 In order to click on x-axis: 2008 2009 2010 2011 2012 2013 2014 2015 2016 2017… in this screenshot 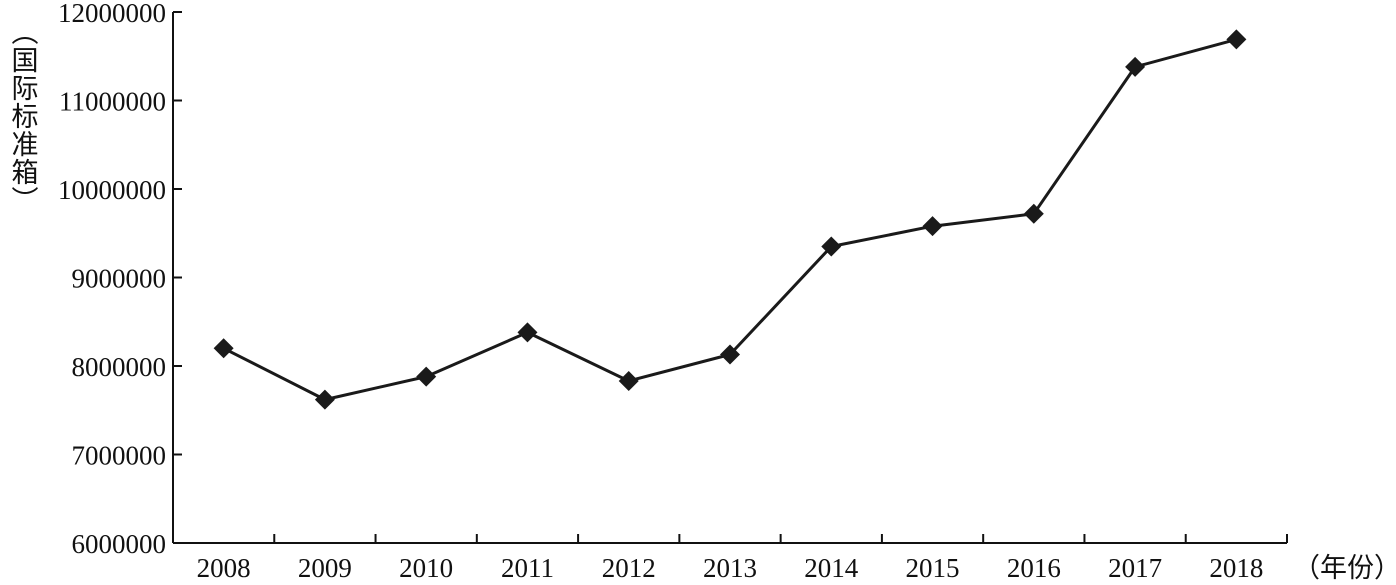, I will do `click(730, 558)`.